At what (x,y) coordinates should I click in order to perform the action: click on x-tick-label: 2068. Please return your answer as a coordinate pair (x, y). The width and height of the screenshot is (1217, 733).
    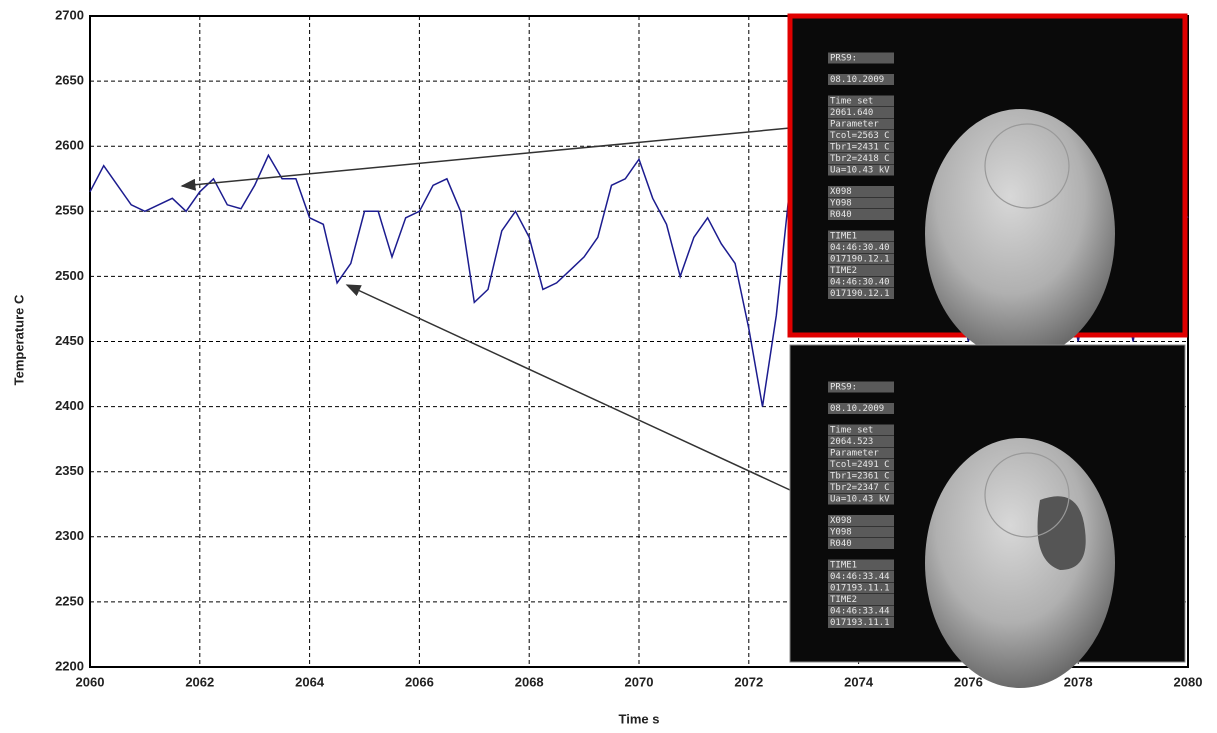
    Looking at the image, I should click on (529, 681).